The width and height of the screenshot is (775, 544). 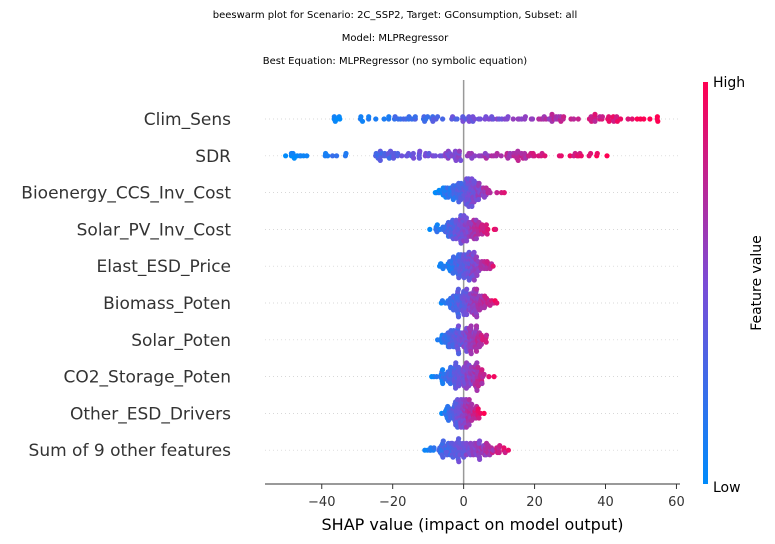 I want to click on feature-label: Solar_PV_Inv_Cost, so click(x=154, y=230).